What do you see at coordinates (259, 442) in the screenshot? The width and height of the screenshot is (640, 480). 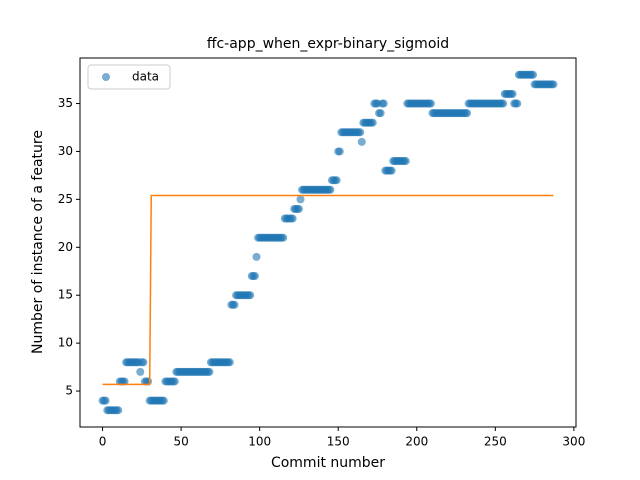 I see `x-tick-label: 100` at bounding box center [259, 442].